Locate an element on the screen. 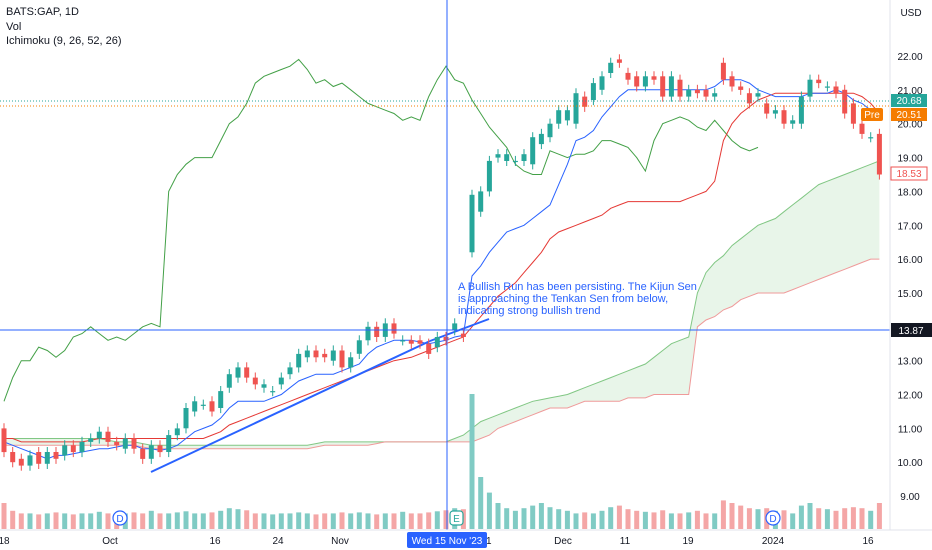  dividend-marker-2-label: D is located at coordinates (772, 519).